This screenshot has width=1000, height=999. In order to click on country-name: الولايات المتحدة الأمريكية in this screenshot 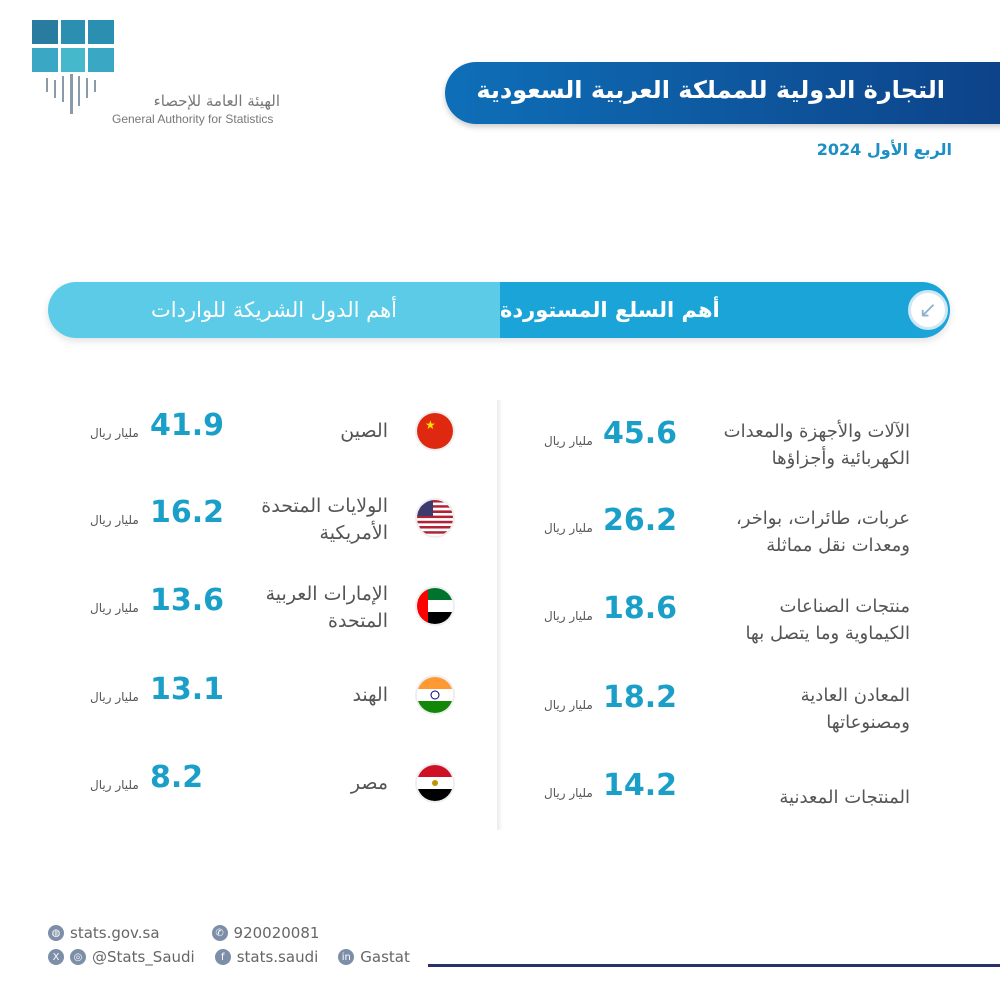, I will do `click(324, 520)`.